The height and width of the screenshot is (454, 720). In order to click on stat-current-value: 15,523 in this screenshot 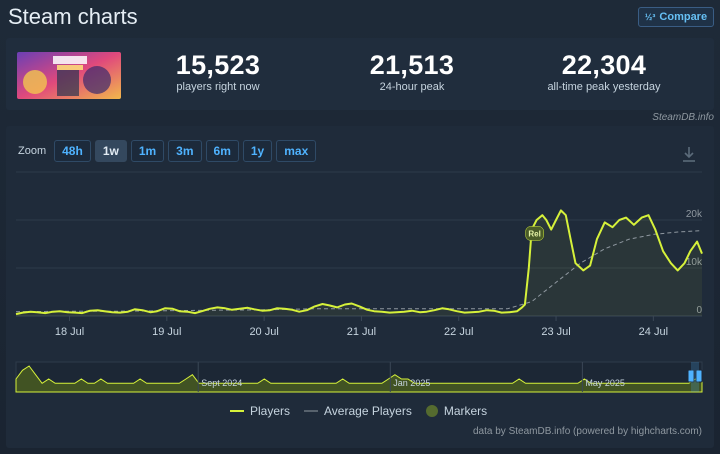, I will do `click(218, 65)`.